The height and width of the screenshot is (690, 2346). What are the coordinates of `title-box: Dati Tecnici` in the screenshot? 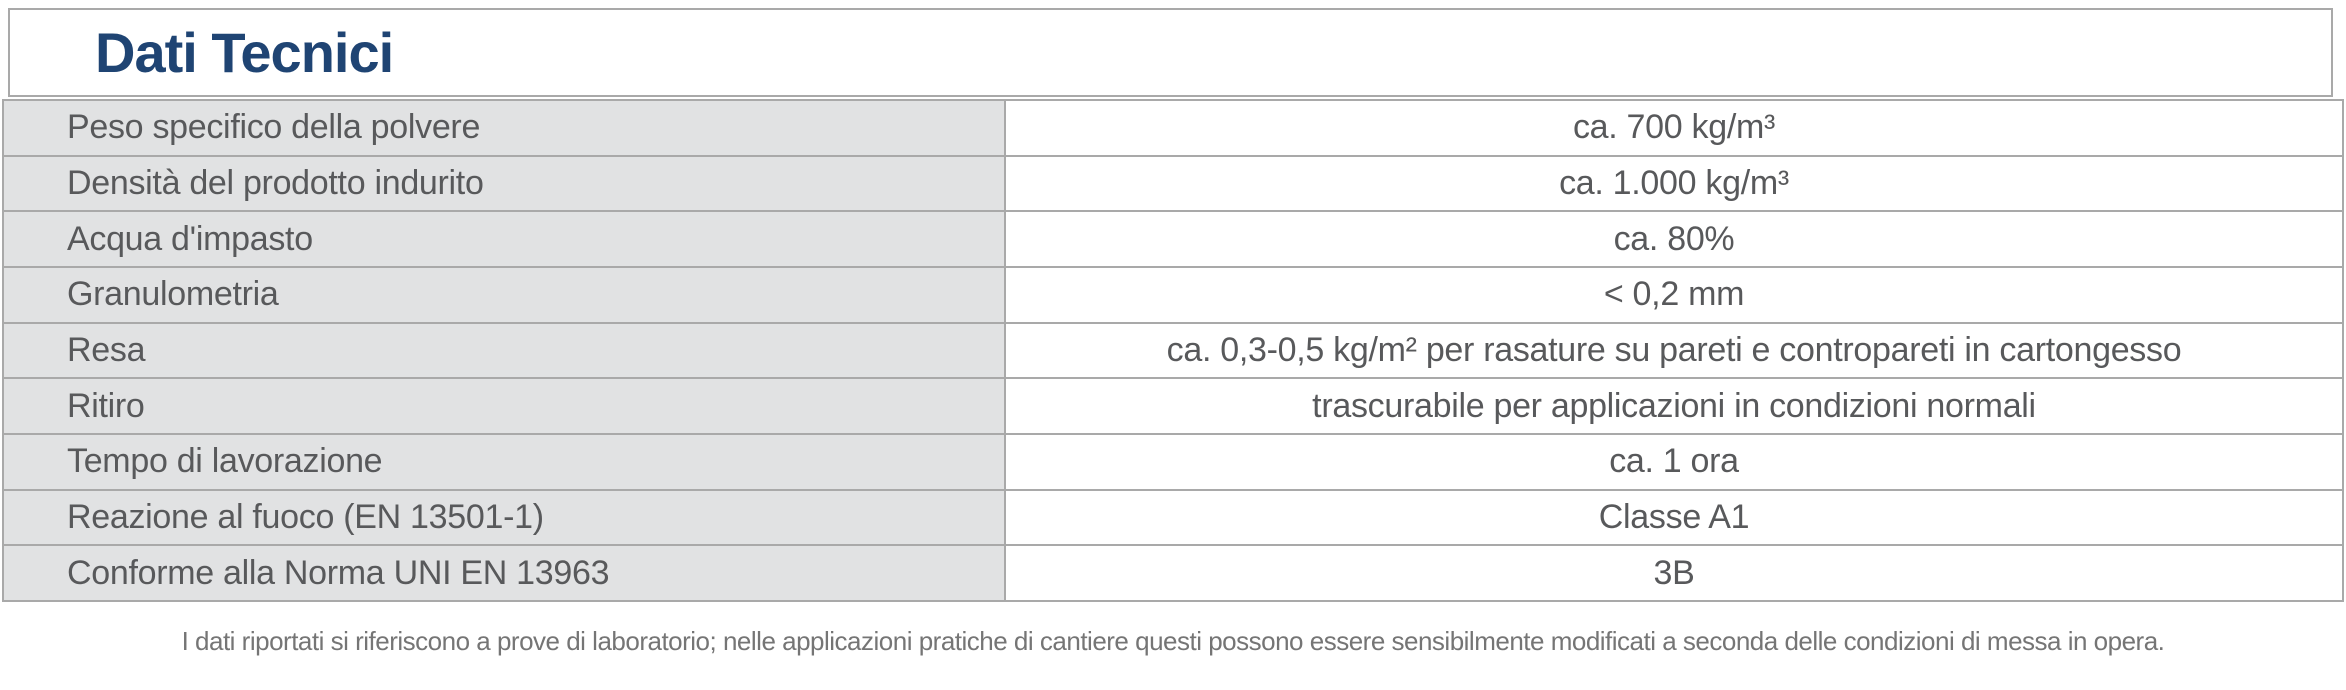 It's located at (1170, 52).